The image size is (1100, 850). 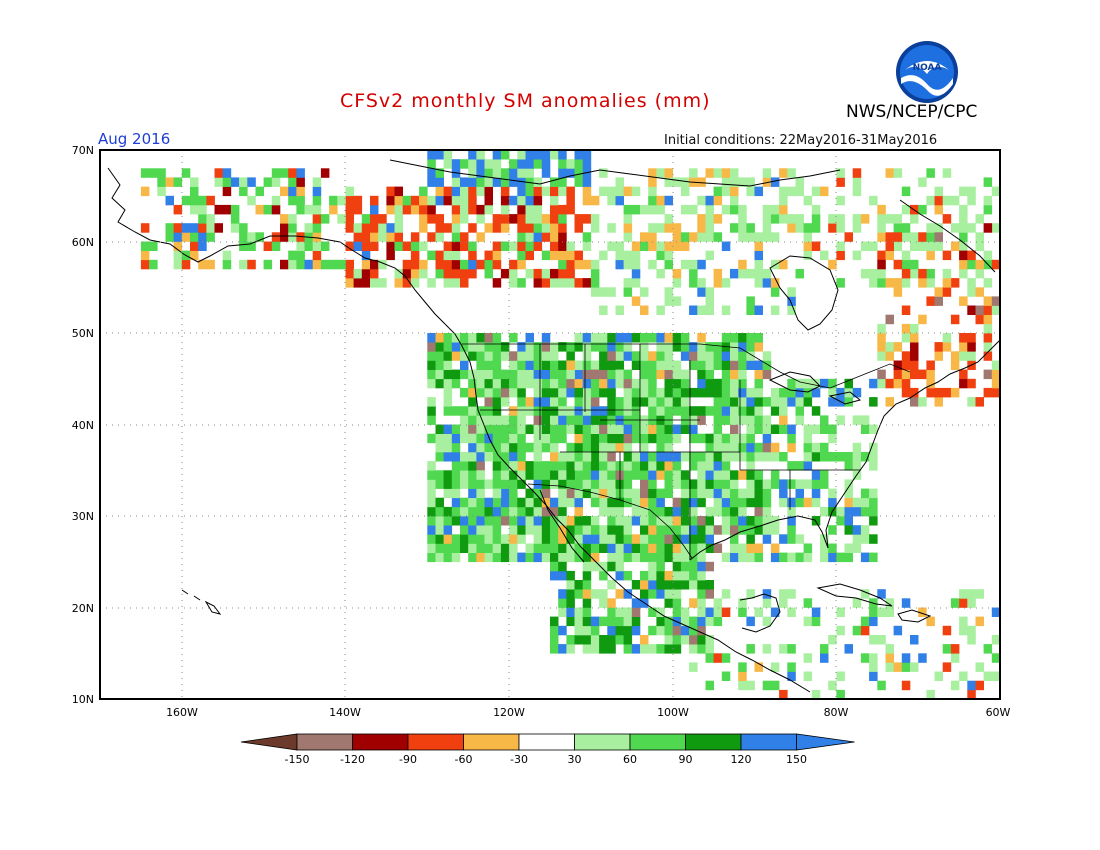 I want to click on lon-label: 80W, so click(x=836, y=712).